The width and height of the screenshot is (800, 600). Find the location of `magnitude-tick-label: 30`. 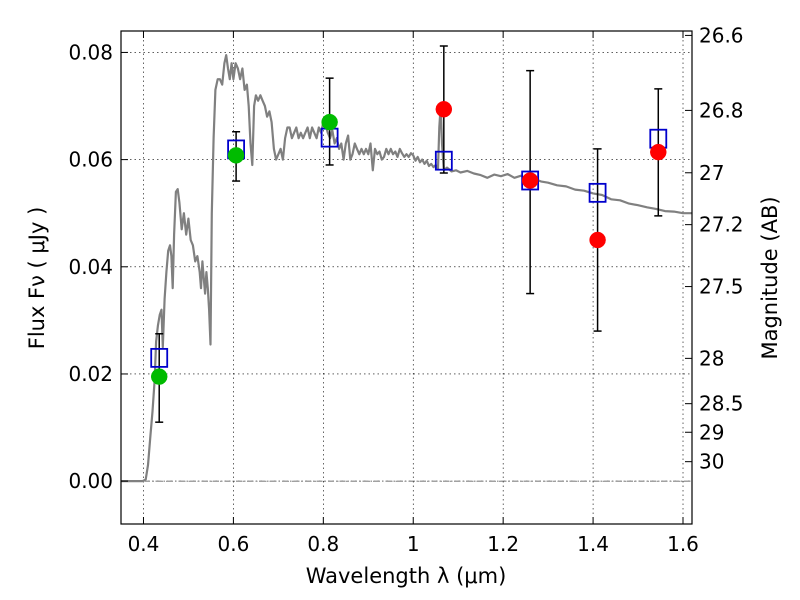

magnitude-tick-label: 30 is located at coordinates (711, 462).